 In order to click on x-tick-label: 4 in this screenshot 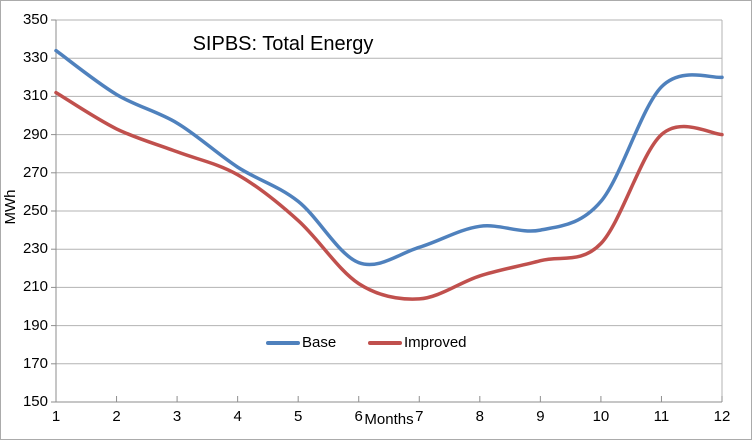, I will do `click(237, 416)`.